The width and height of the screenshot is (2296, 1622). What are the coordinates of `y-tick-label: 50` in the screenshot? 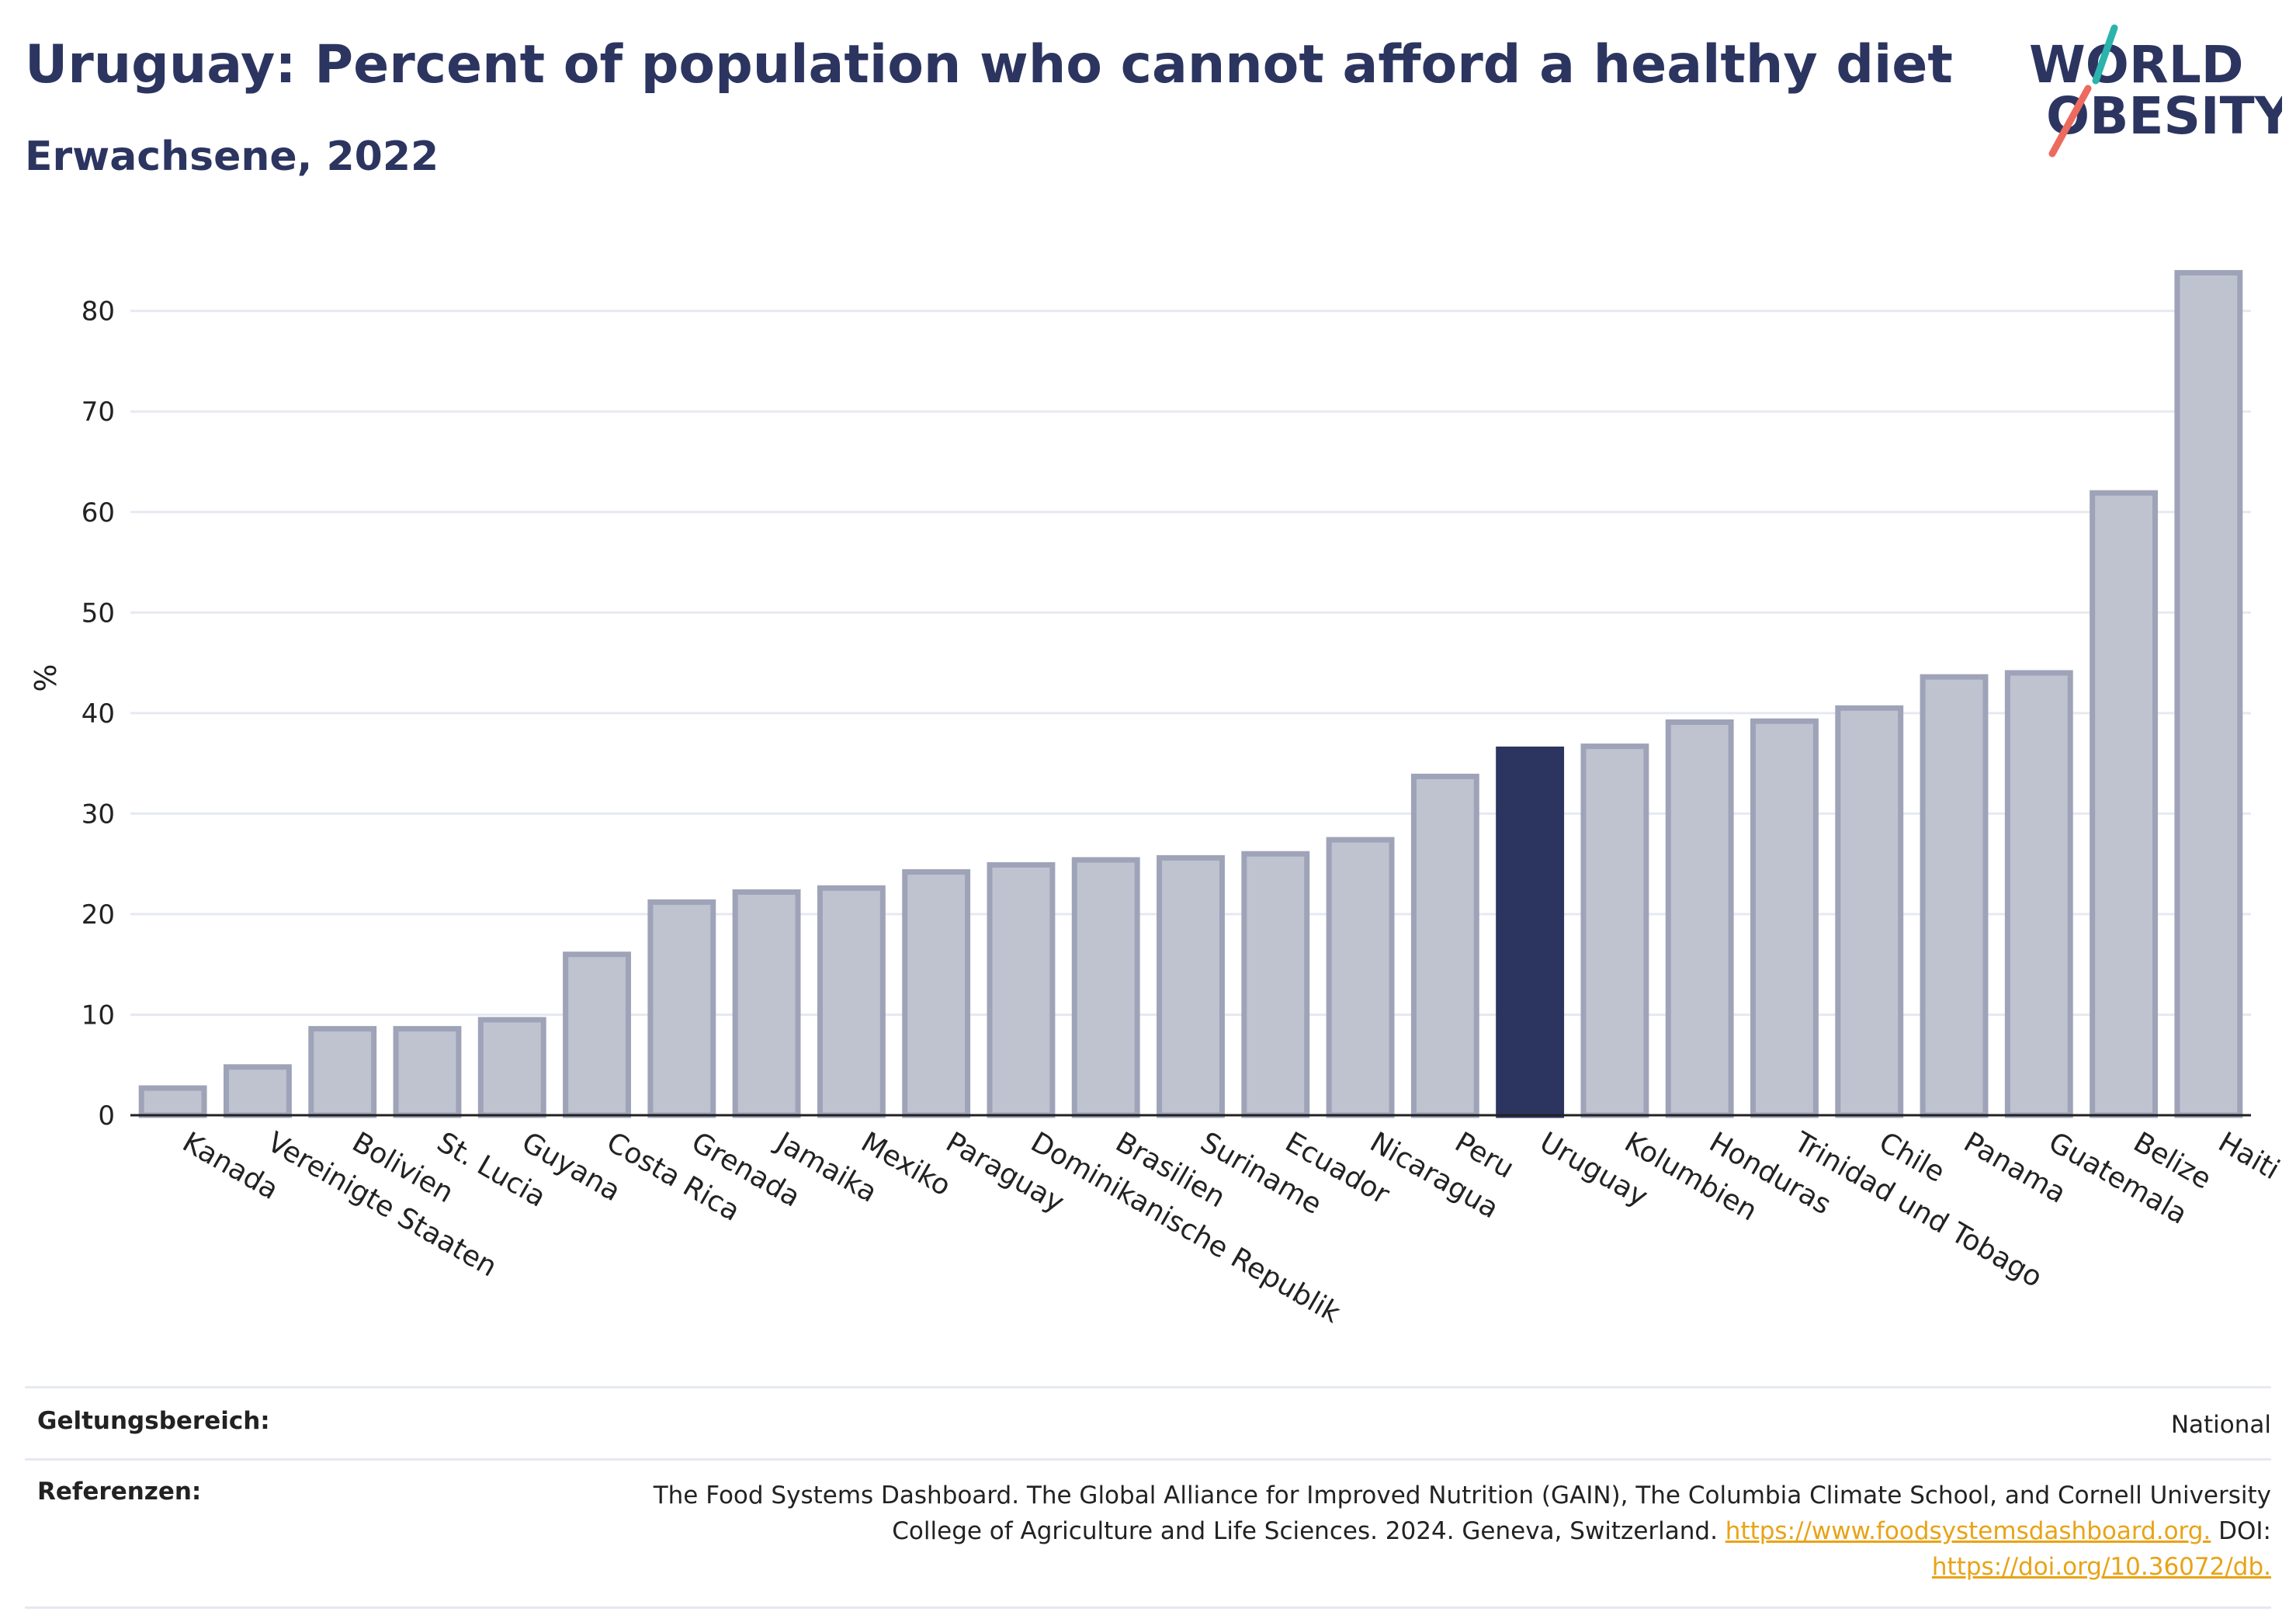 It's located at (98, 613).